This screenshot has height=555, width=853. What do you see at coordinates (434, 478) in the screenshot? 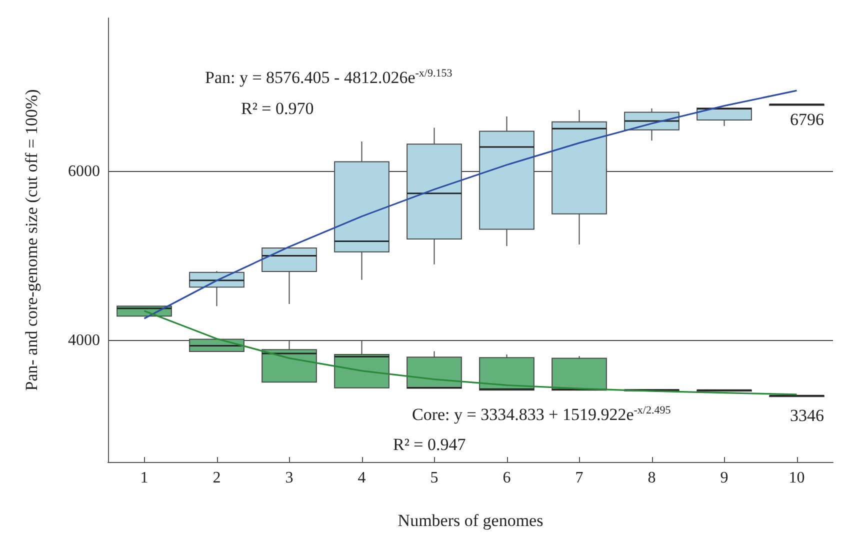
I see `x-tick-label: 5` at bounding box center [434, 478].